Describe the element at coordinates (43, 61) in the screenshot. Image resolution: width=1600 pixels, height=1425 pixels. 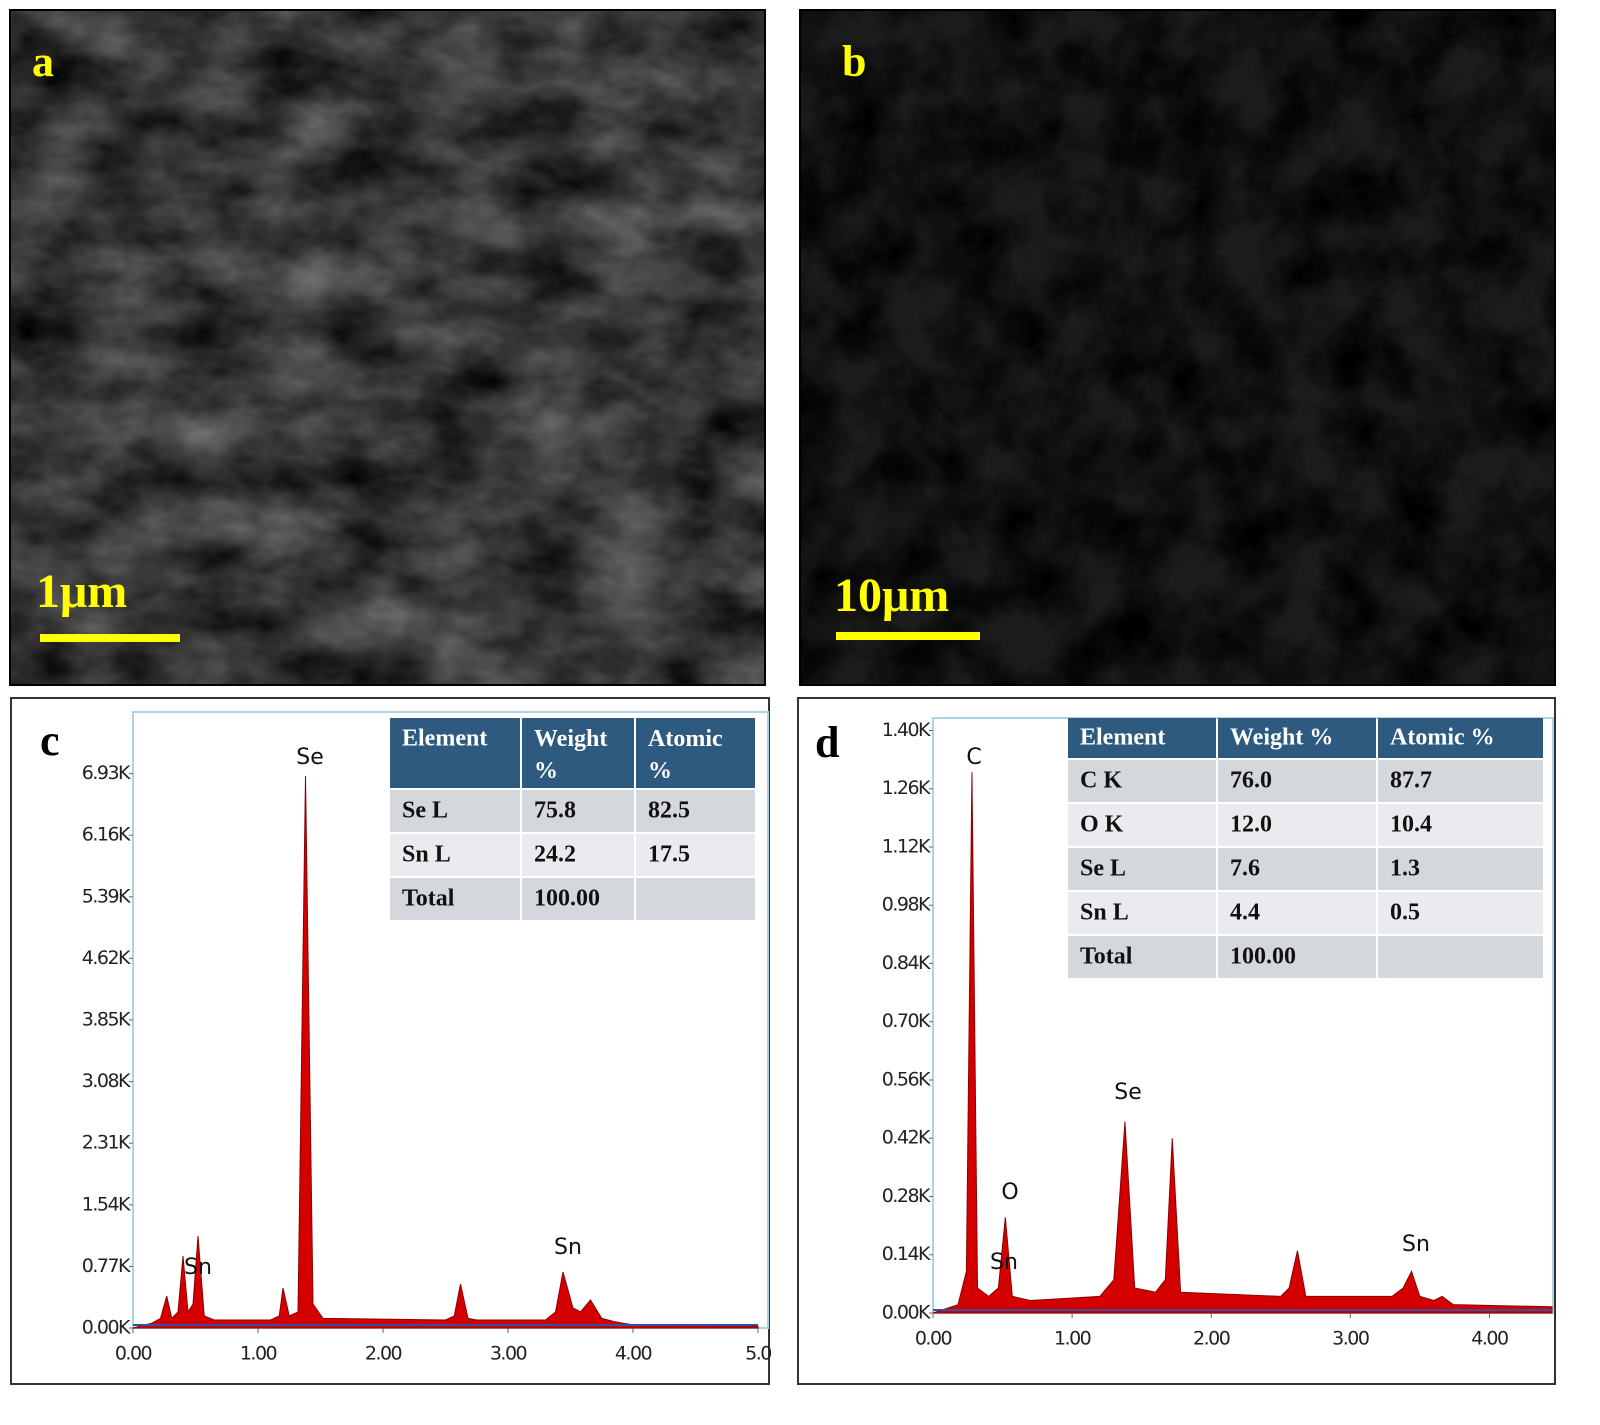
I see `panel-label: a` at that location.